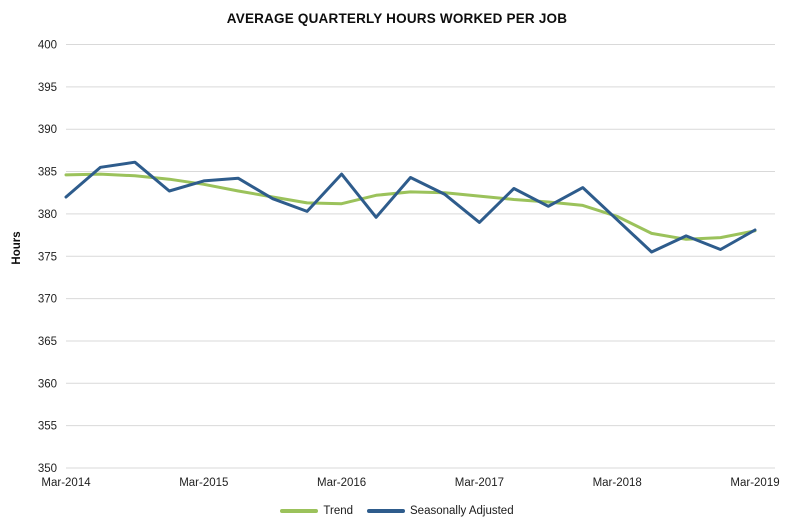  I want to click on y-tick-label: 385, so click(47, 173).